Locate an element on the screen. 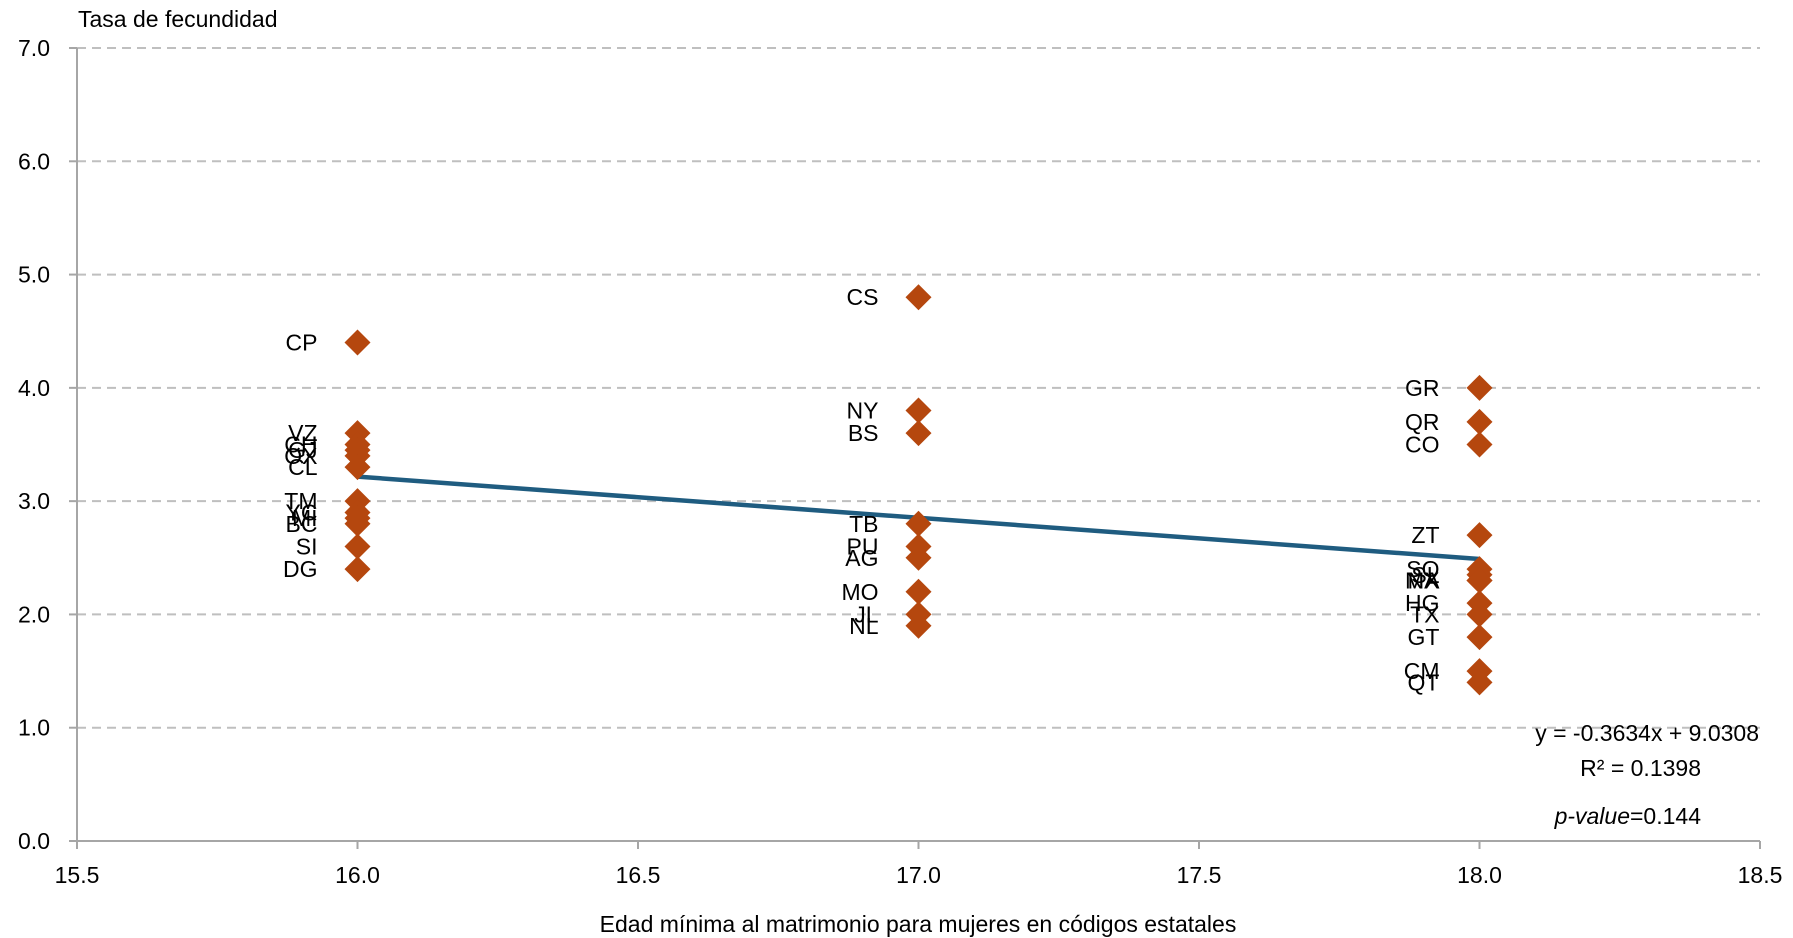  data-point-cl is located at coordinates (357, 467).